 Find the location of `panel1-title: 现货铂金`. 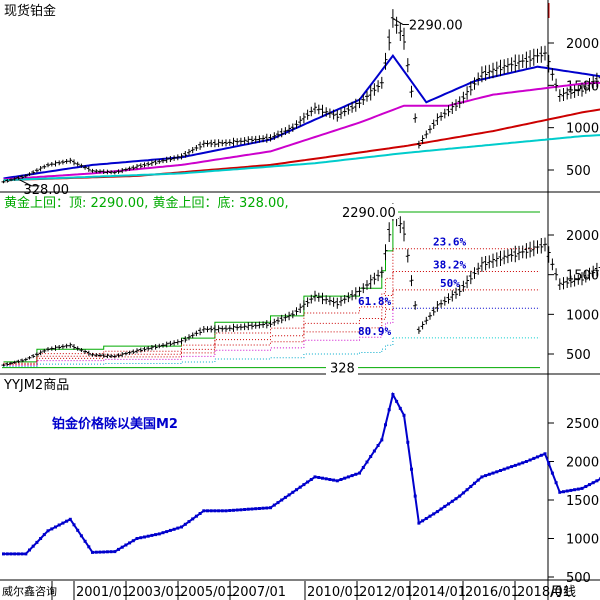

panel1-title: 现货铂金 is located at coordinates (30, 11).